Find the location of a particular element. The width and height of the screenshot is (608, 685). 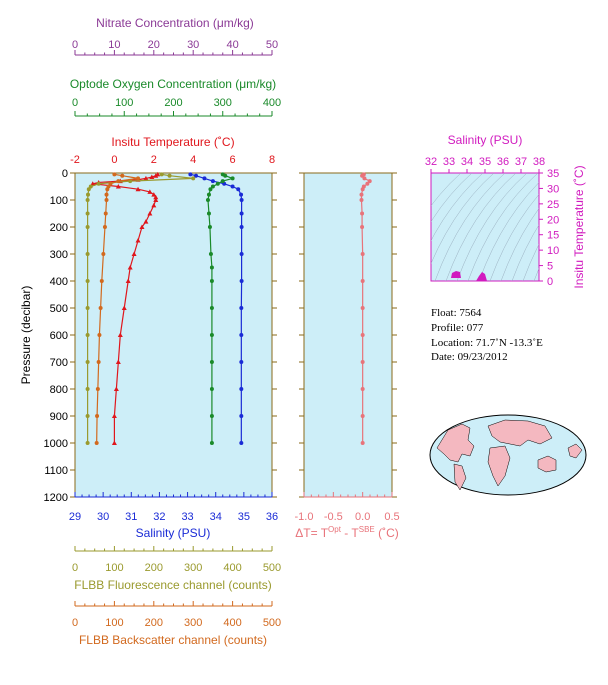

ts-salinity-tick-label: 38 is located at coordinates (539, 162).